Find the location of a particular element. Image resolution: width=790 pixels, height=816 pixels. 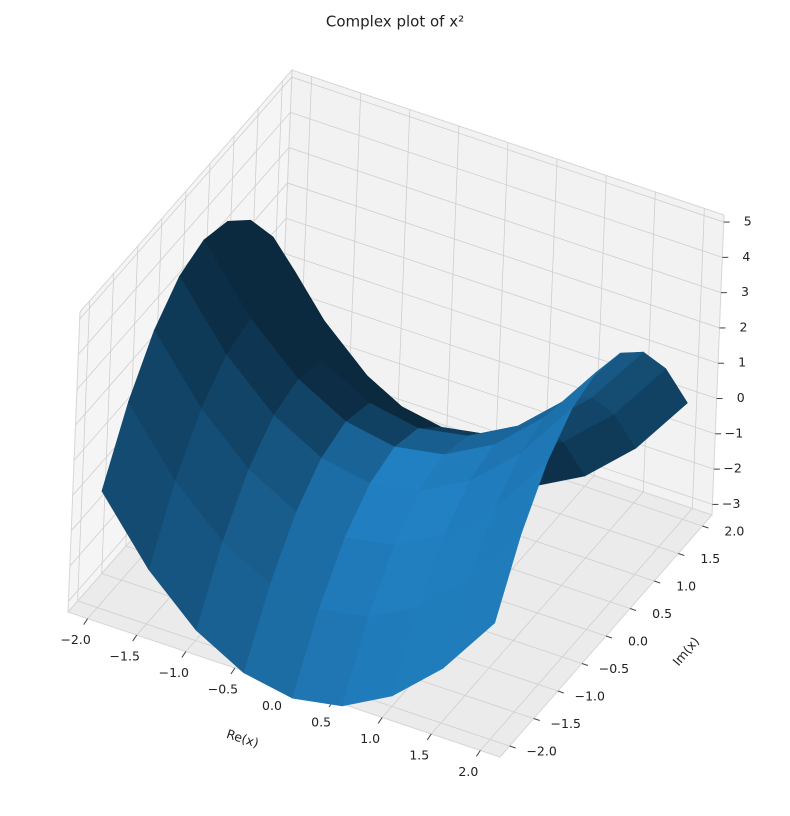

y-tick-label: 1.5 is located at coordinates (710, 558).